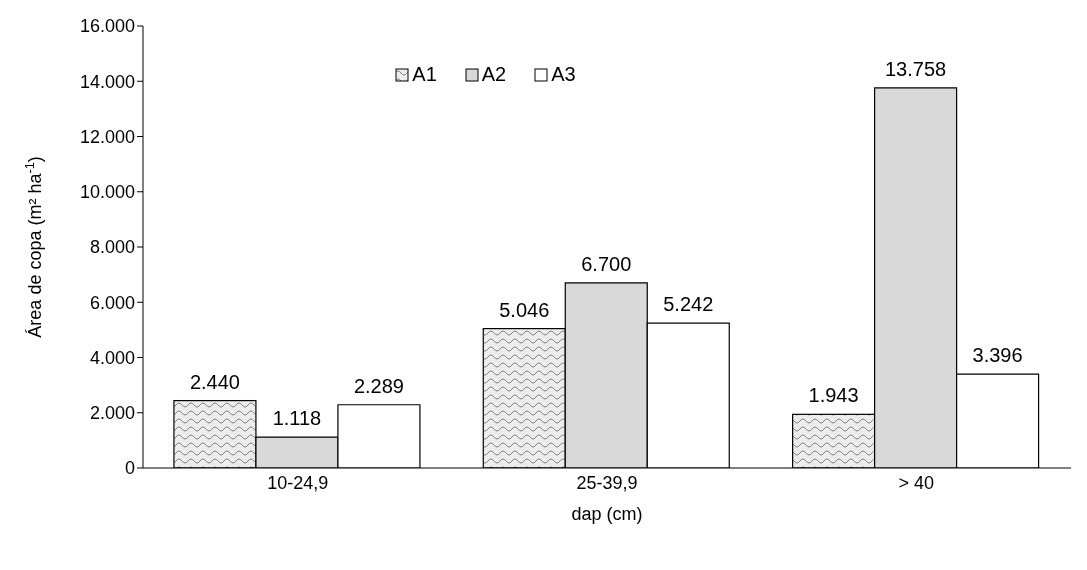 This screenshot has height=570, width=1087. What do you see at coordinates (378, 385) in the screenshot?
I see `data-label: 2.289` at bounding box center [378, 385].